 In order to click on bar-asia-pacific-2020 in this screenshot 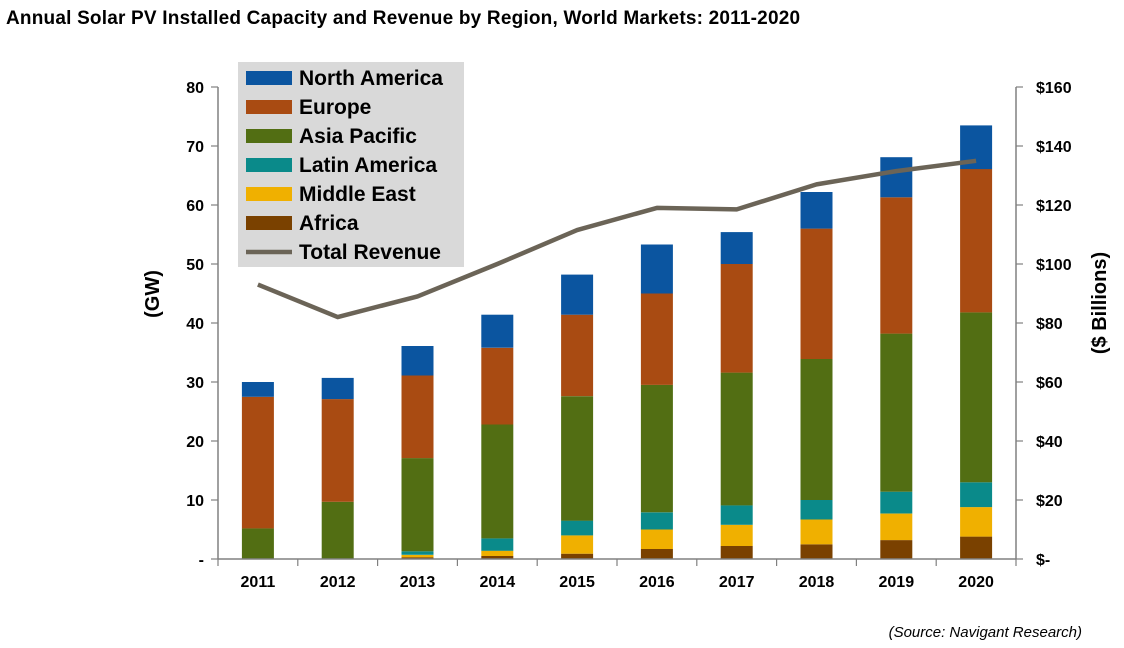, I will do `click(976, 397)`.